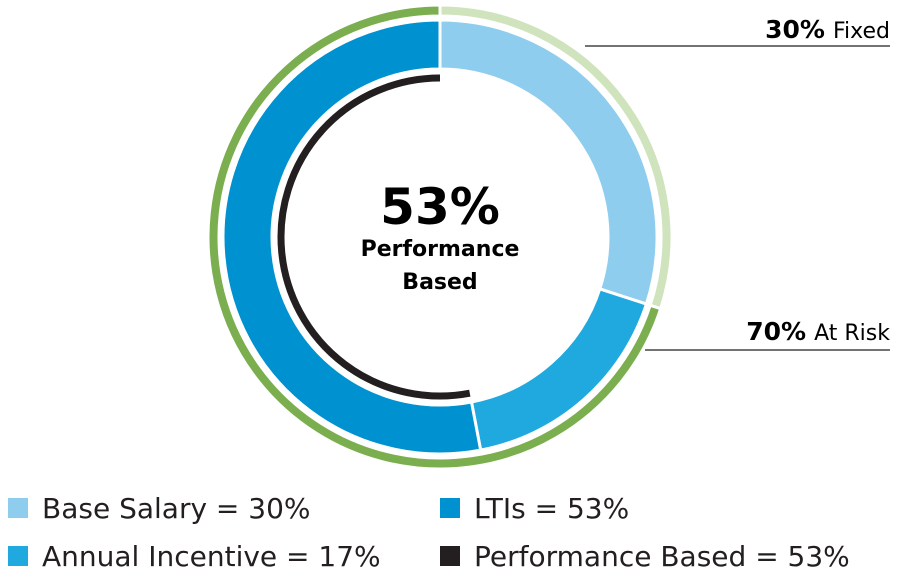  What do you see at coordinates (440, 207) in the screenshot?
I see `center-percentage: 53%` at bounding box center [440, 207].